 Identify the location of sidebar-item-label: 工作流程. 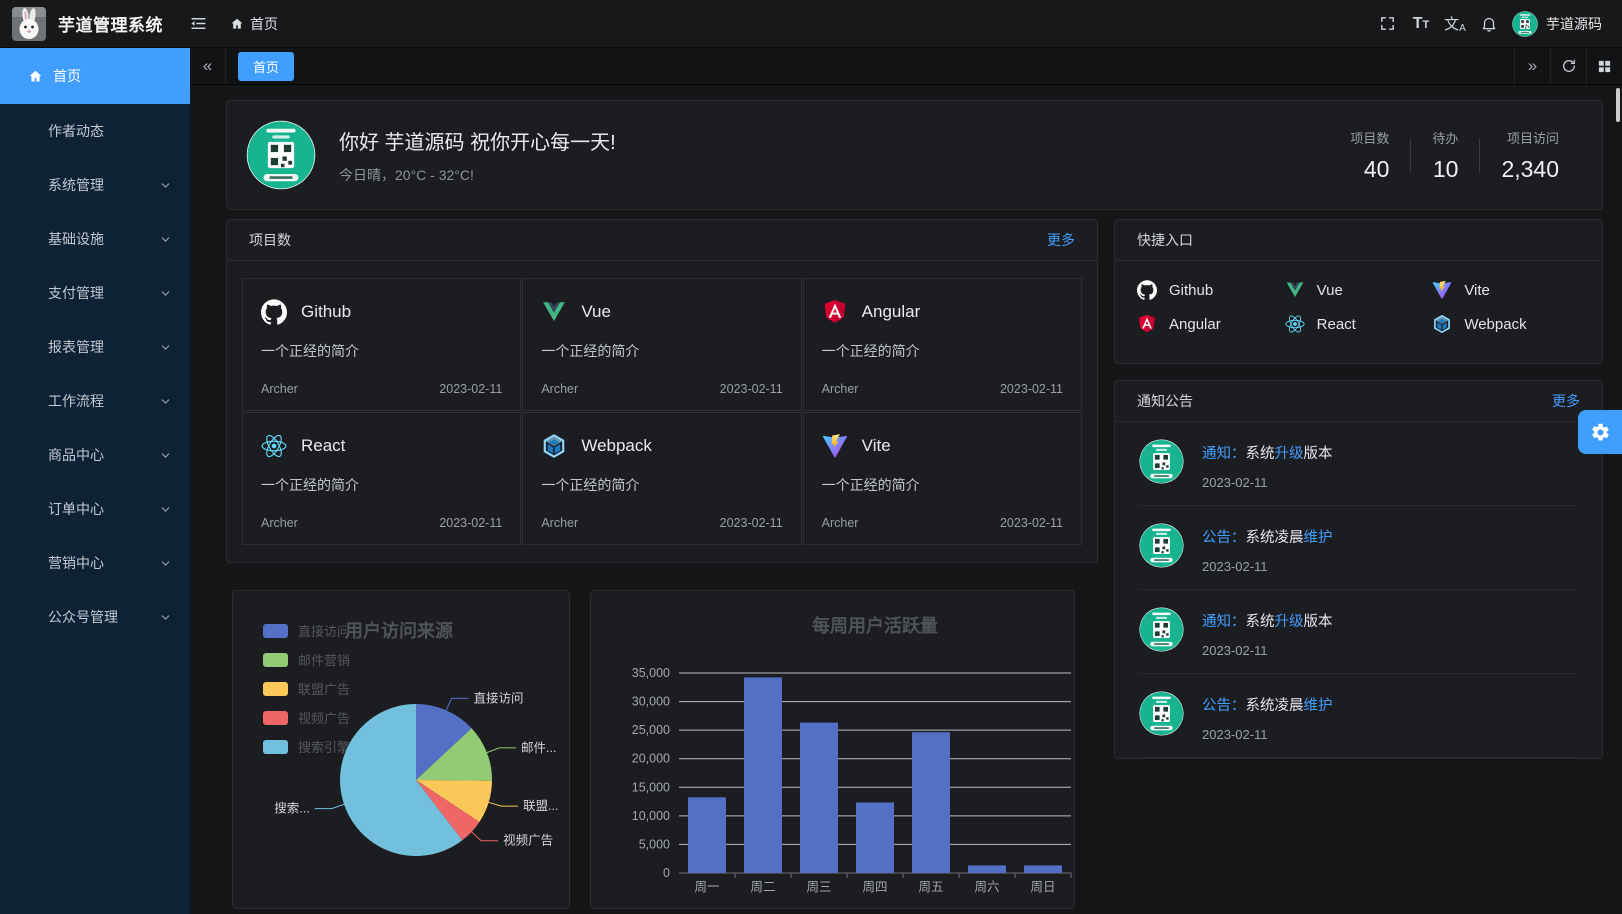
(76, 401).